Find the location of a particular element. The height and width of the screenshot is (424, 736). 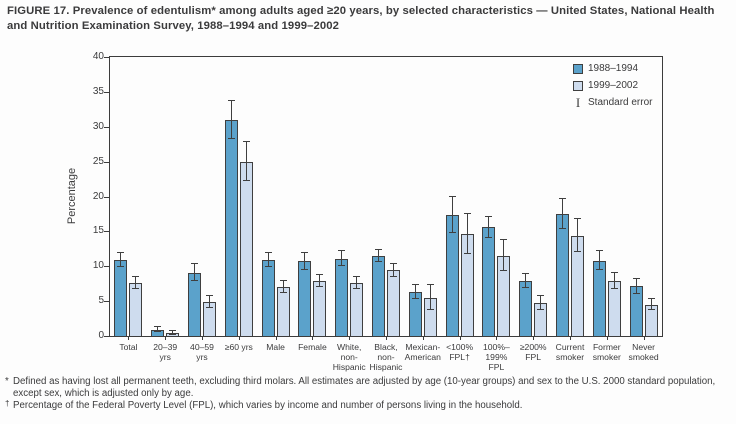

x-tick-label-14: Never smoked is located at coordinates (643, 352).